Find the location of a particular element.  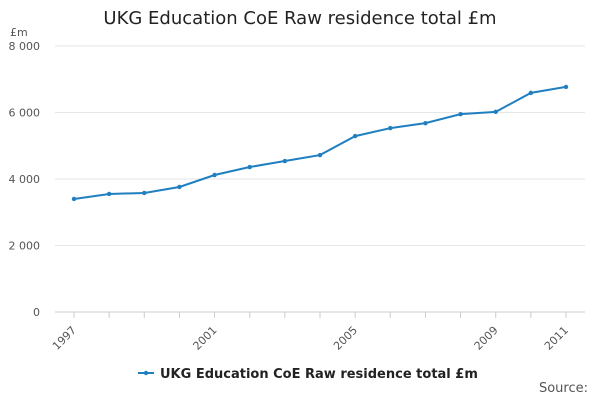

x-tick-label: 1997 is located at coordinates (64, 338).